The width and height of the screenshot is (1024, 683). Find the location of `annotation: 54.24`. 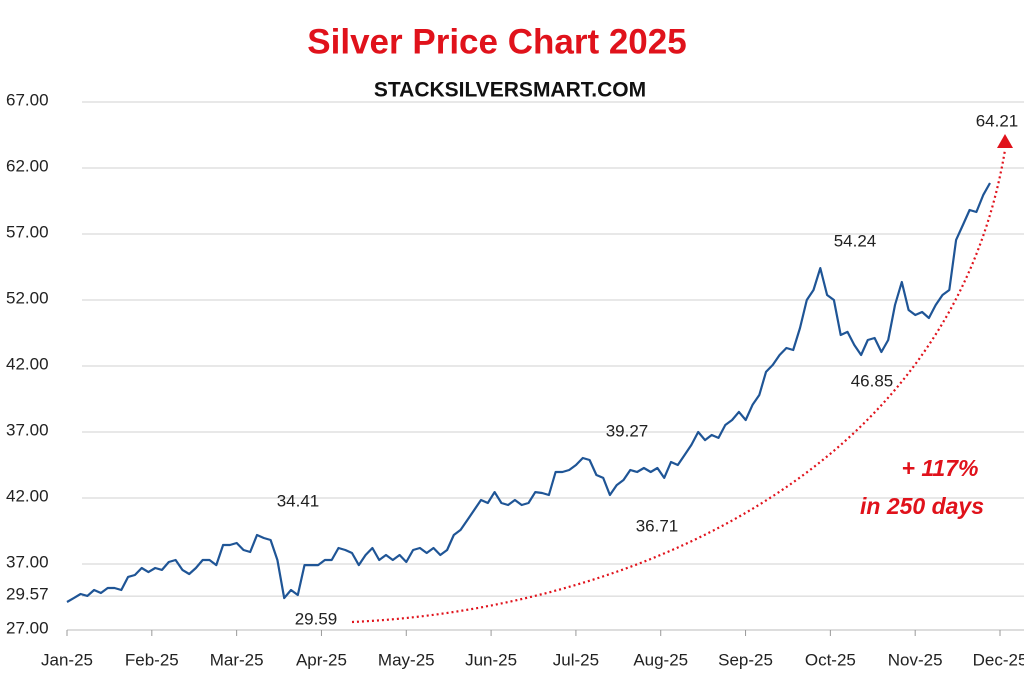

annotation: 54.24 is located at coordinates (855, 240).